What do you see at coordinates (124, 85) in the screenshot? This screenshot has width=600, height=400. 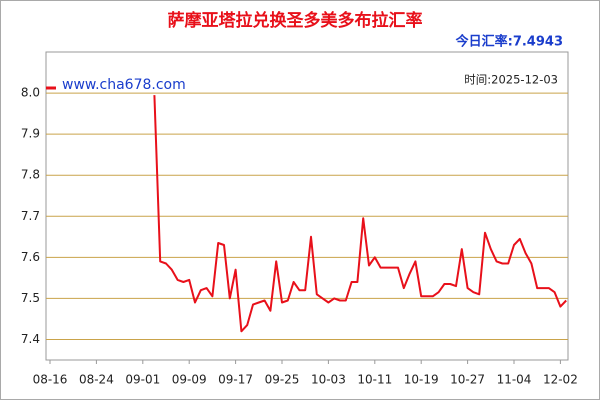 I see `site-label: www.cha678.com` at bounding box center [124, 85].